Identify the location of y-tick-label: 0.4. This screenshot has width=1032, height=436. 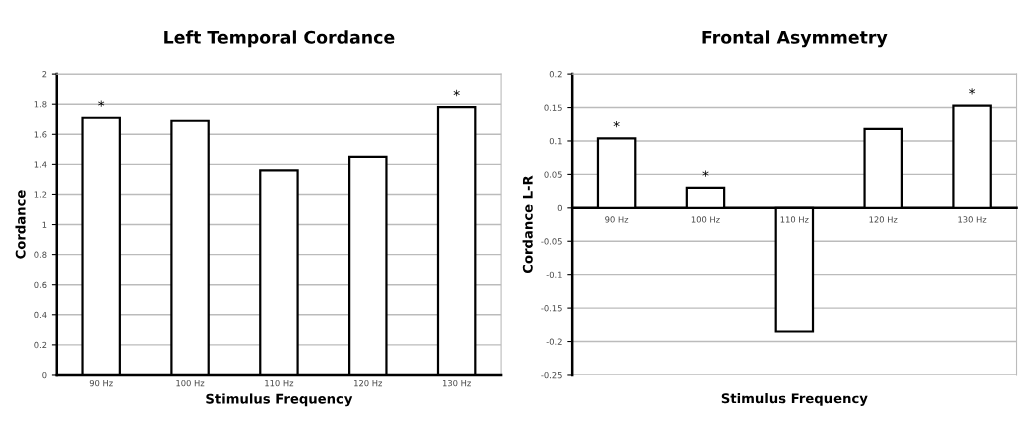
(40, 315).